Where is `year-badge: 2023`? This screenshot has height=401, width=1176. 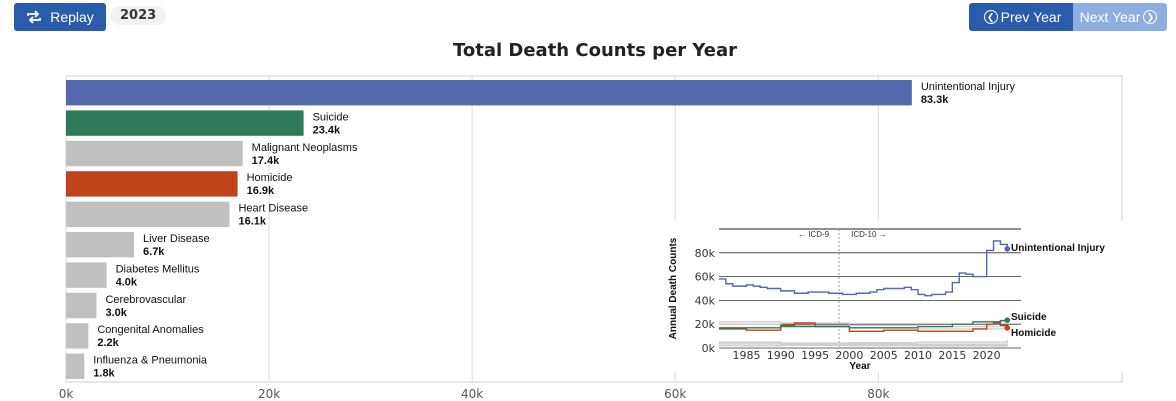 year-badge: 2023 is located at coordinates (138, 15).